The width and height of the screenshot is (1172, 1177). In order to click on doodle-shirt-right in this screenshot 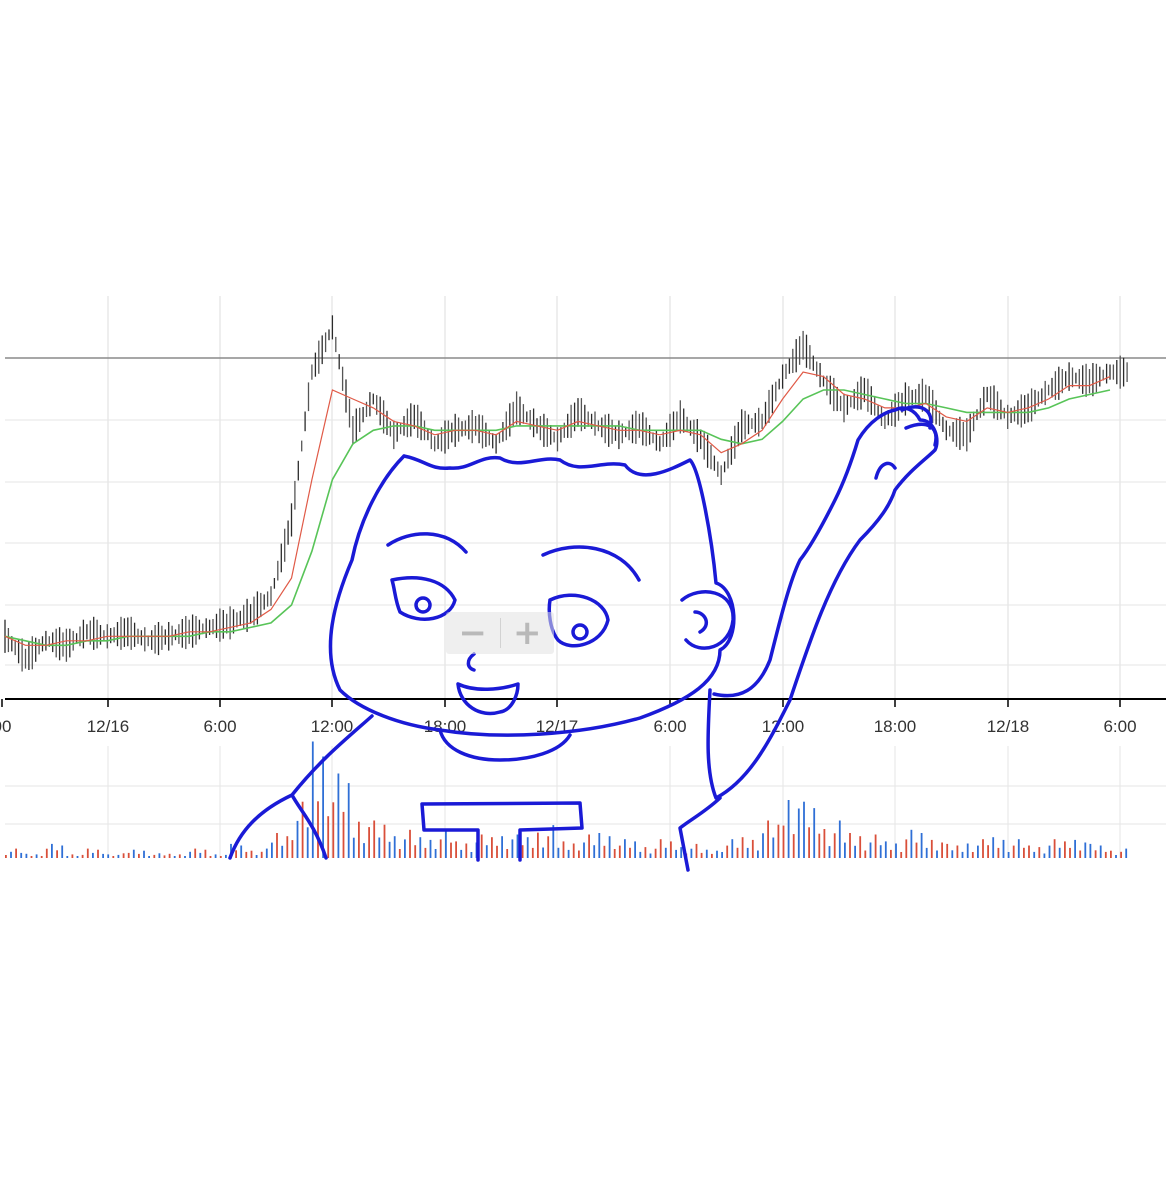, I will do `click(700, 834)`.